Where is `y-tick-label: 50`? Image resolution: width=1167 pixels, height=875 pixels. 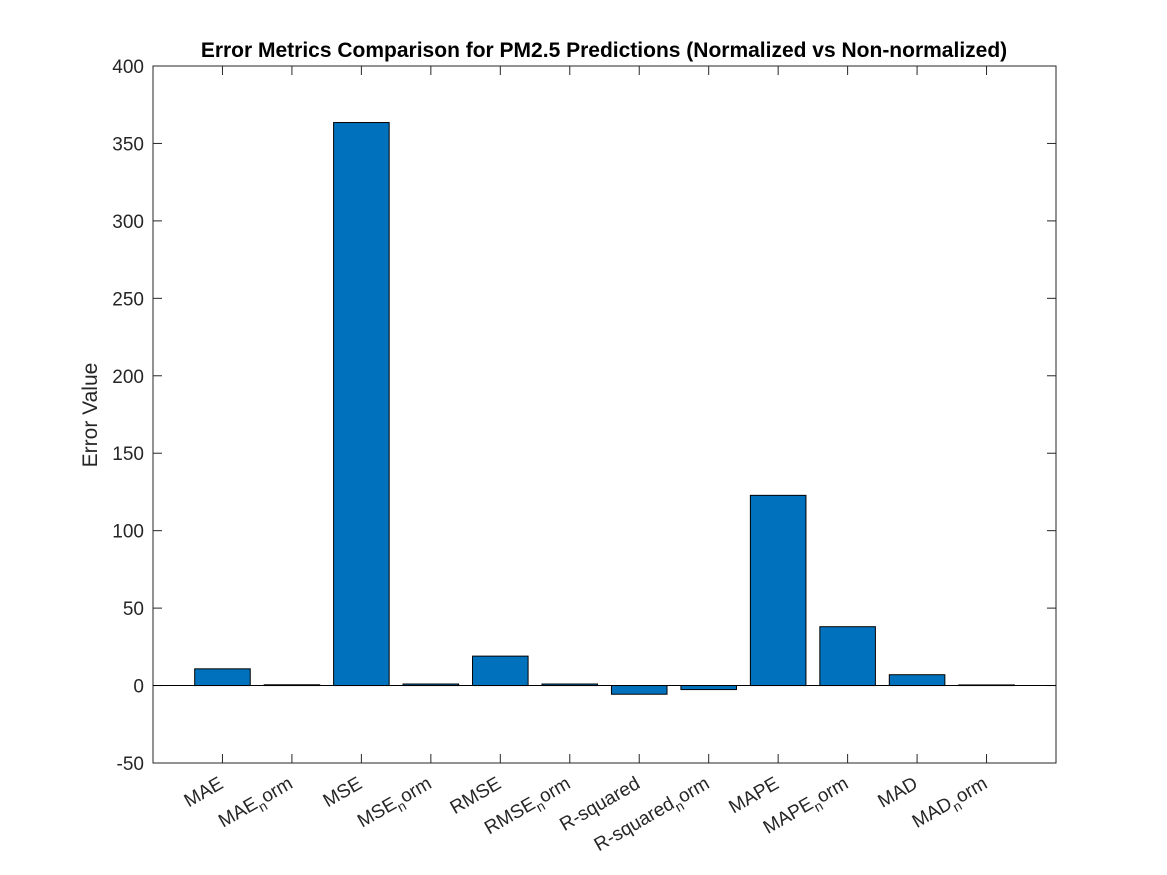 y-tick-label: 50 is located at coordinates (133, 609).